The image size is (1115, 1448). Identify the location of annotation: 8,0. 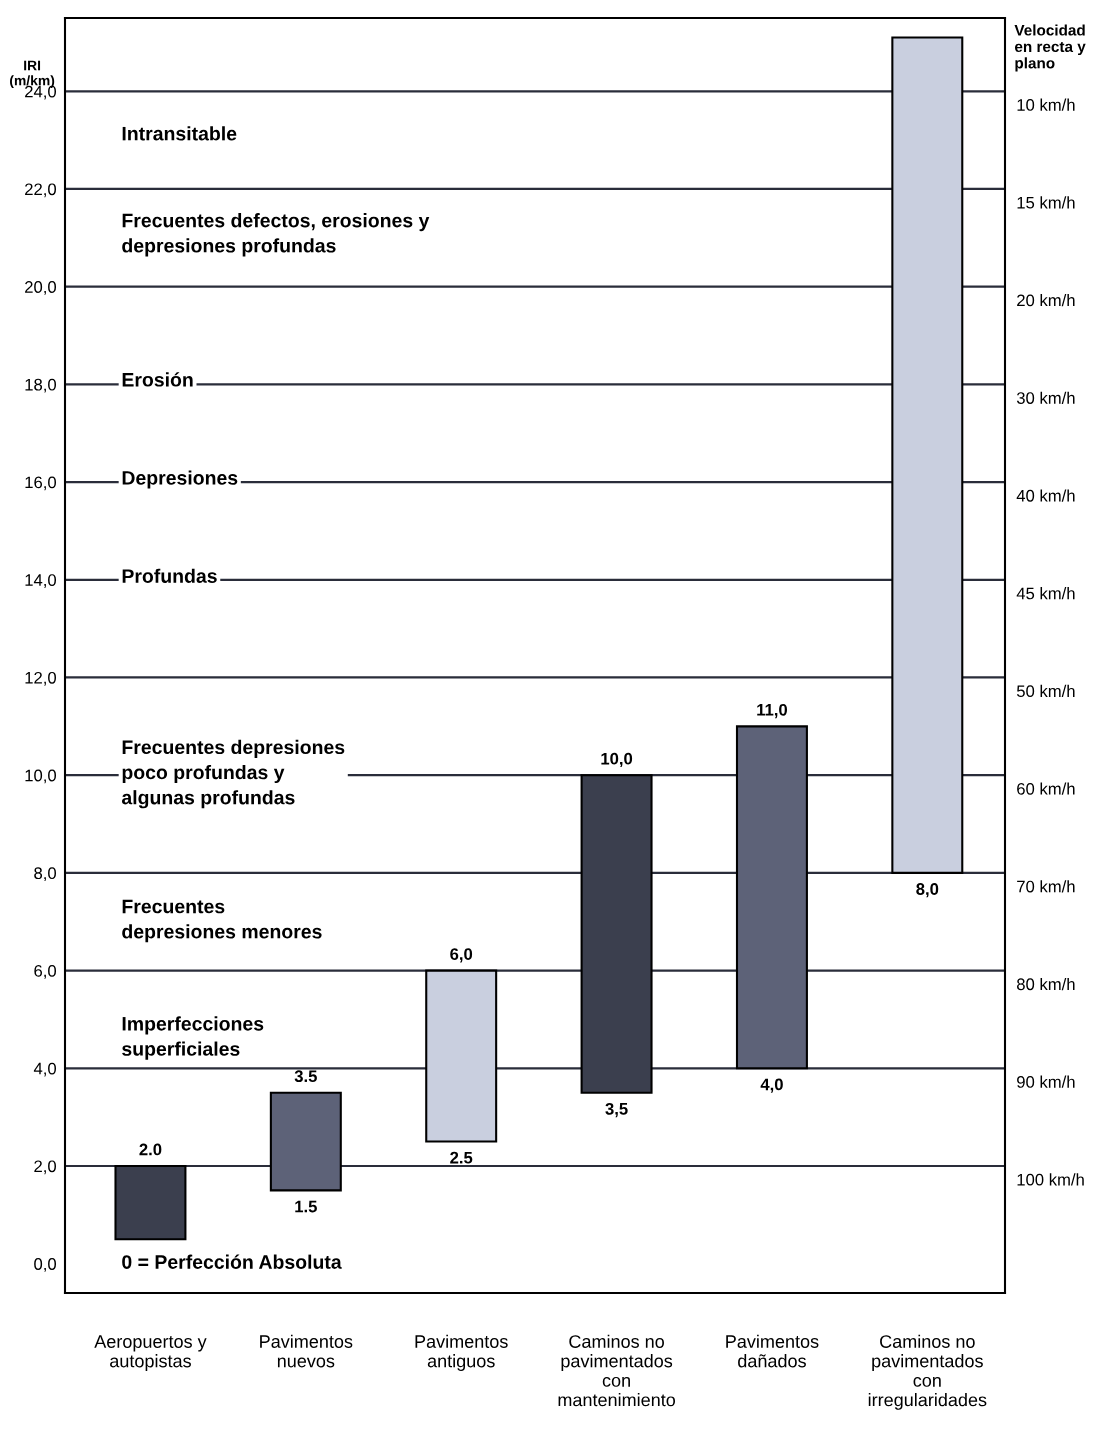
(927, 890).